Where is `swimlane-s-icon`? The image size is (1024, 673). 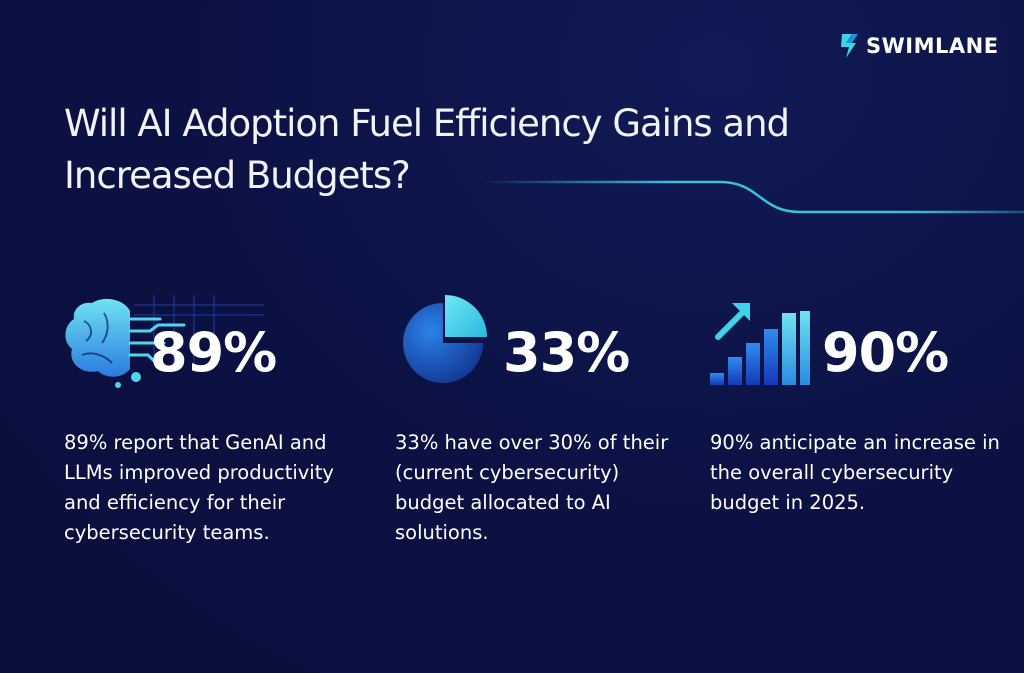 swimlane-s-icon is located at coordinates (849, 46).